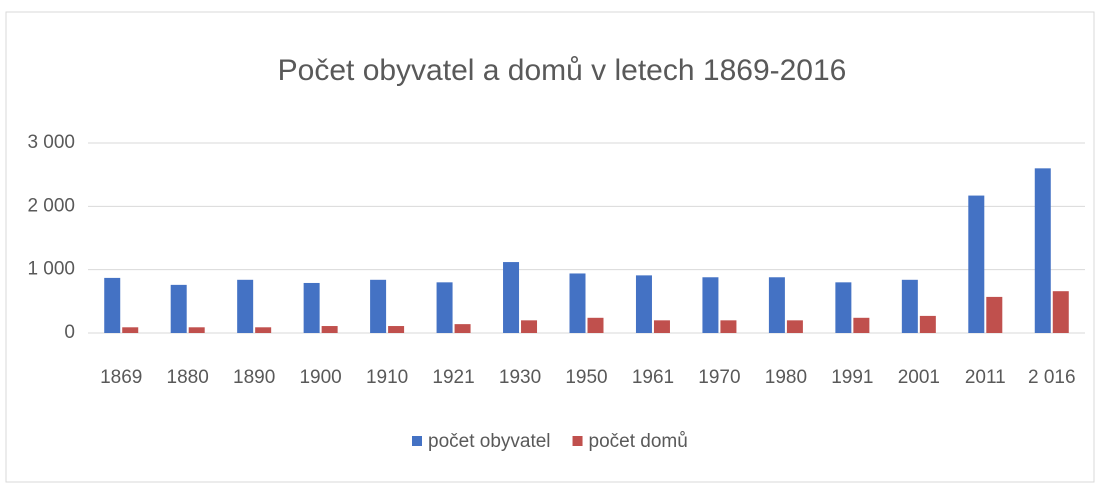  Describe the element at coordinates (320, 377) in the screenshot. I see `x-tick-label: 1900` at that location.